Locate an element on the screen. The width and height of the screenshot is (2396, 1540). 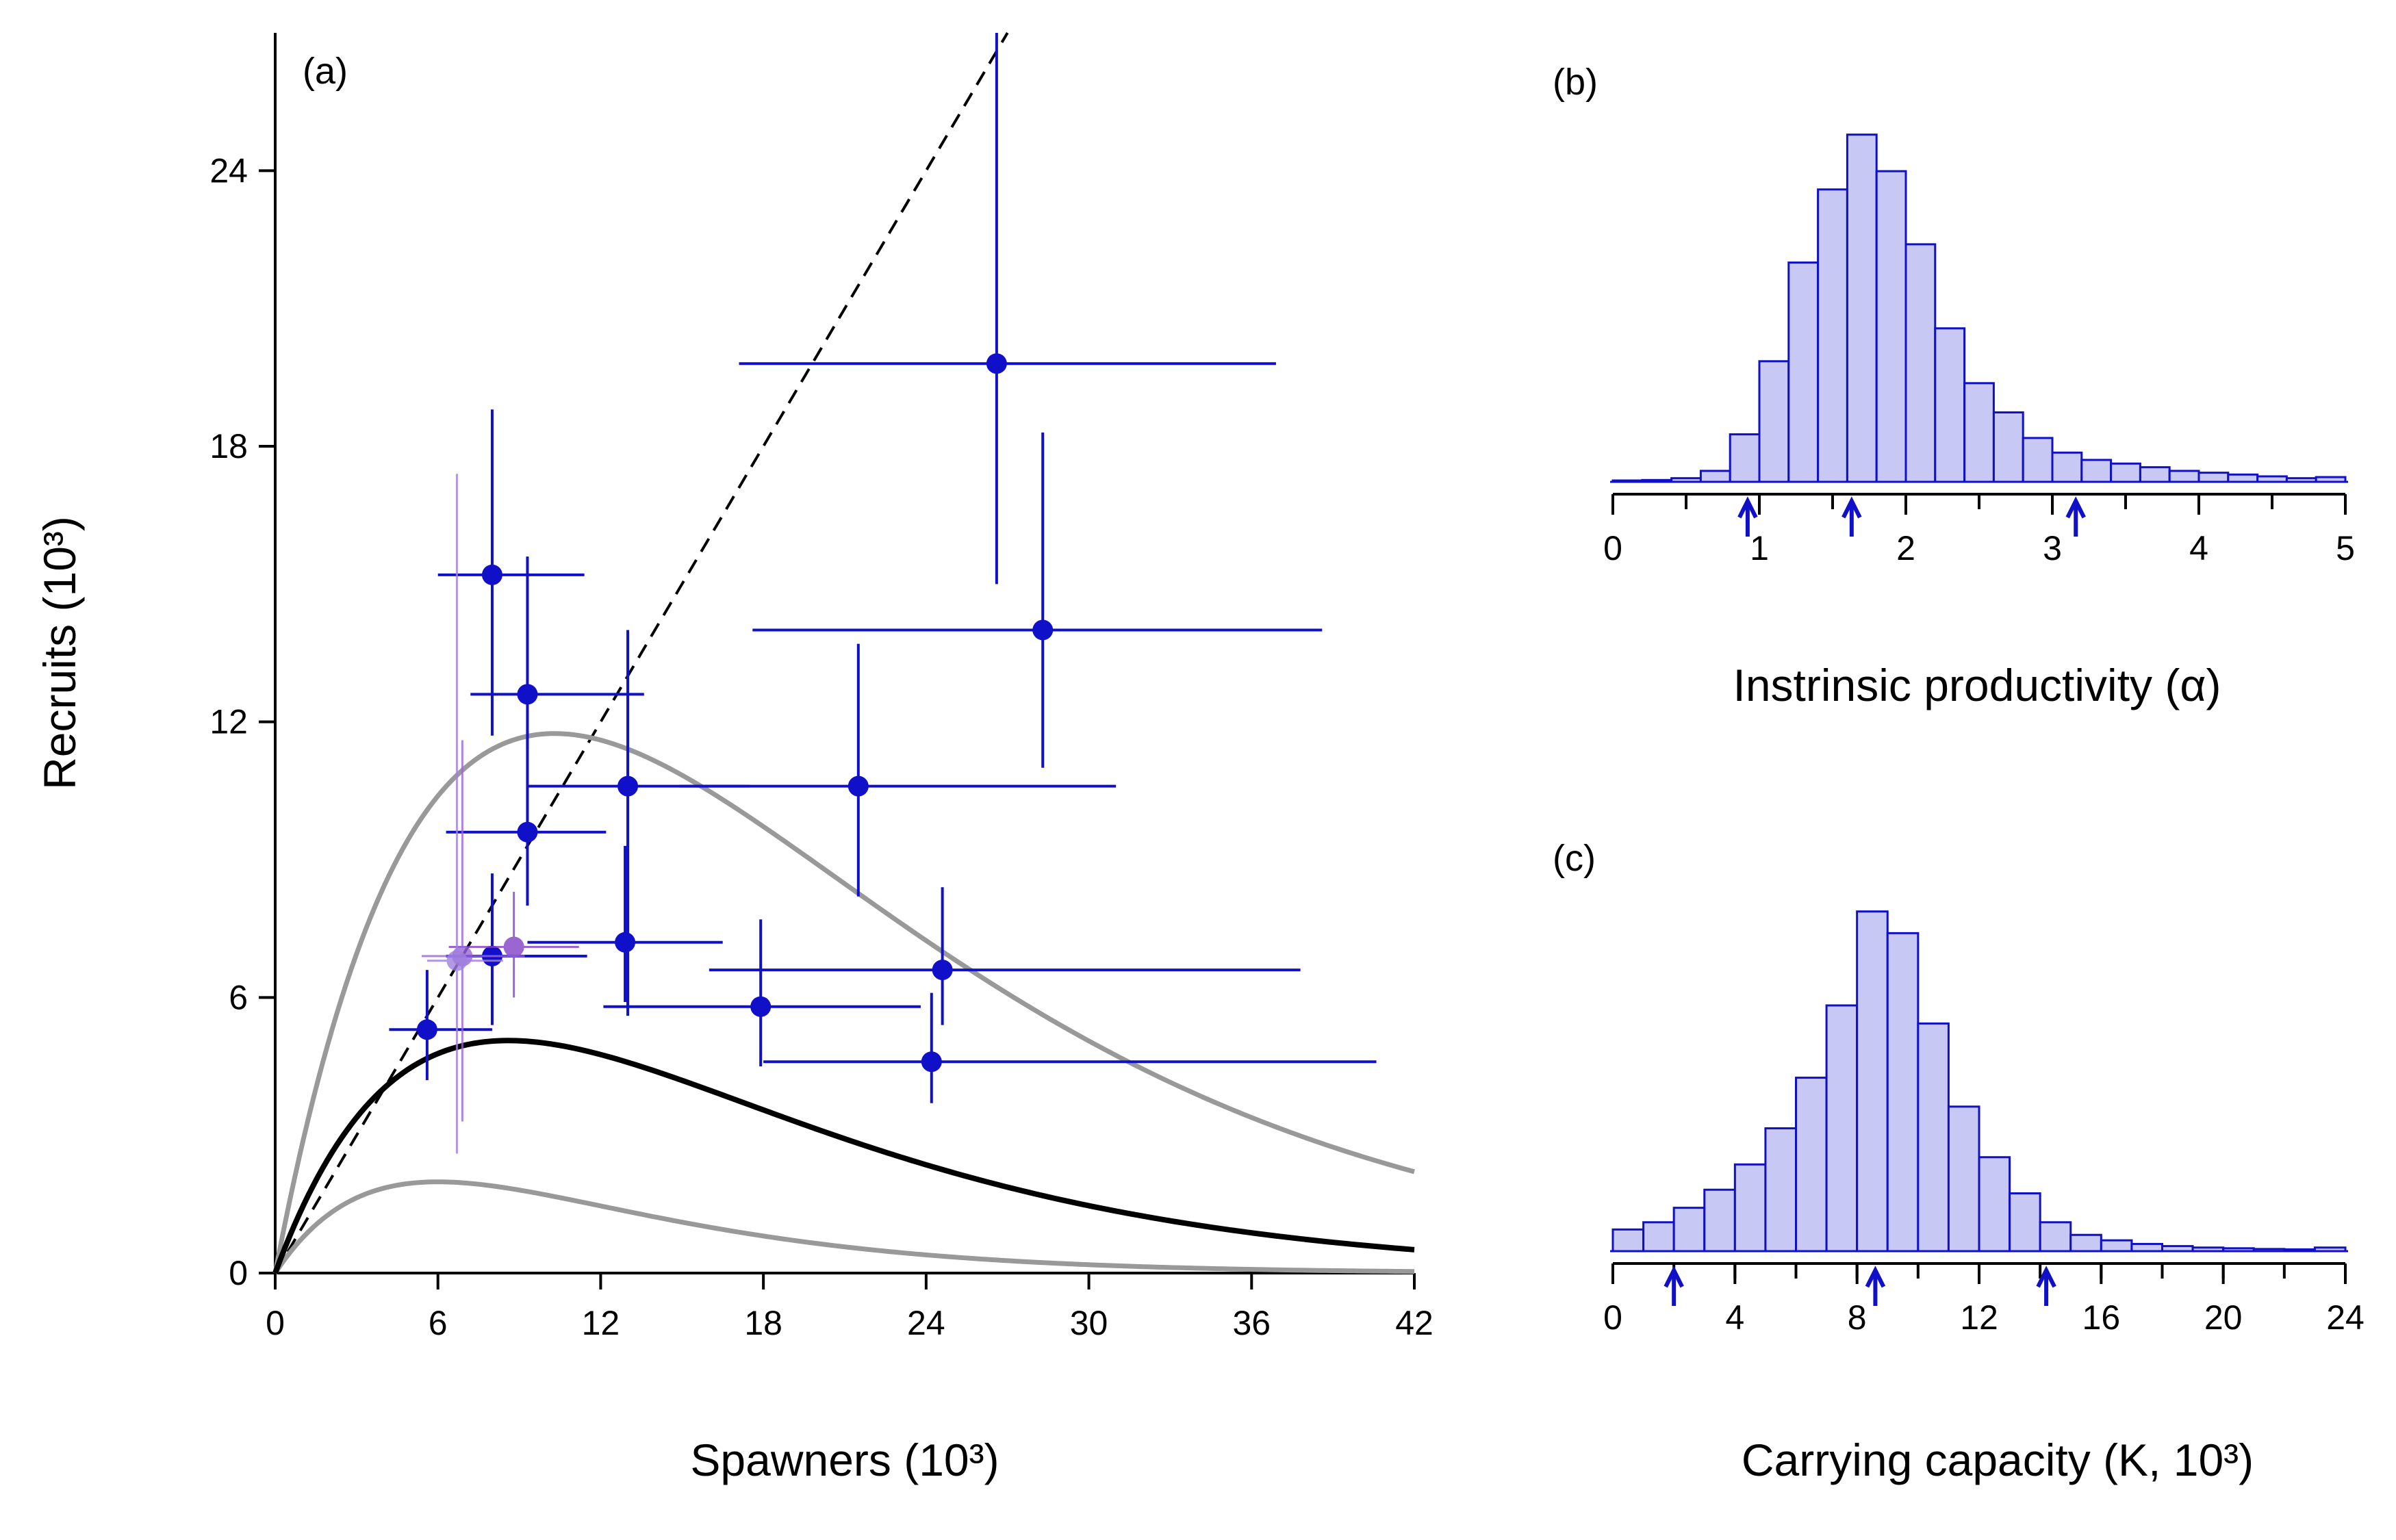
tick-label: 20 is located at coordinates (2223, 1317).